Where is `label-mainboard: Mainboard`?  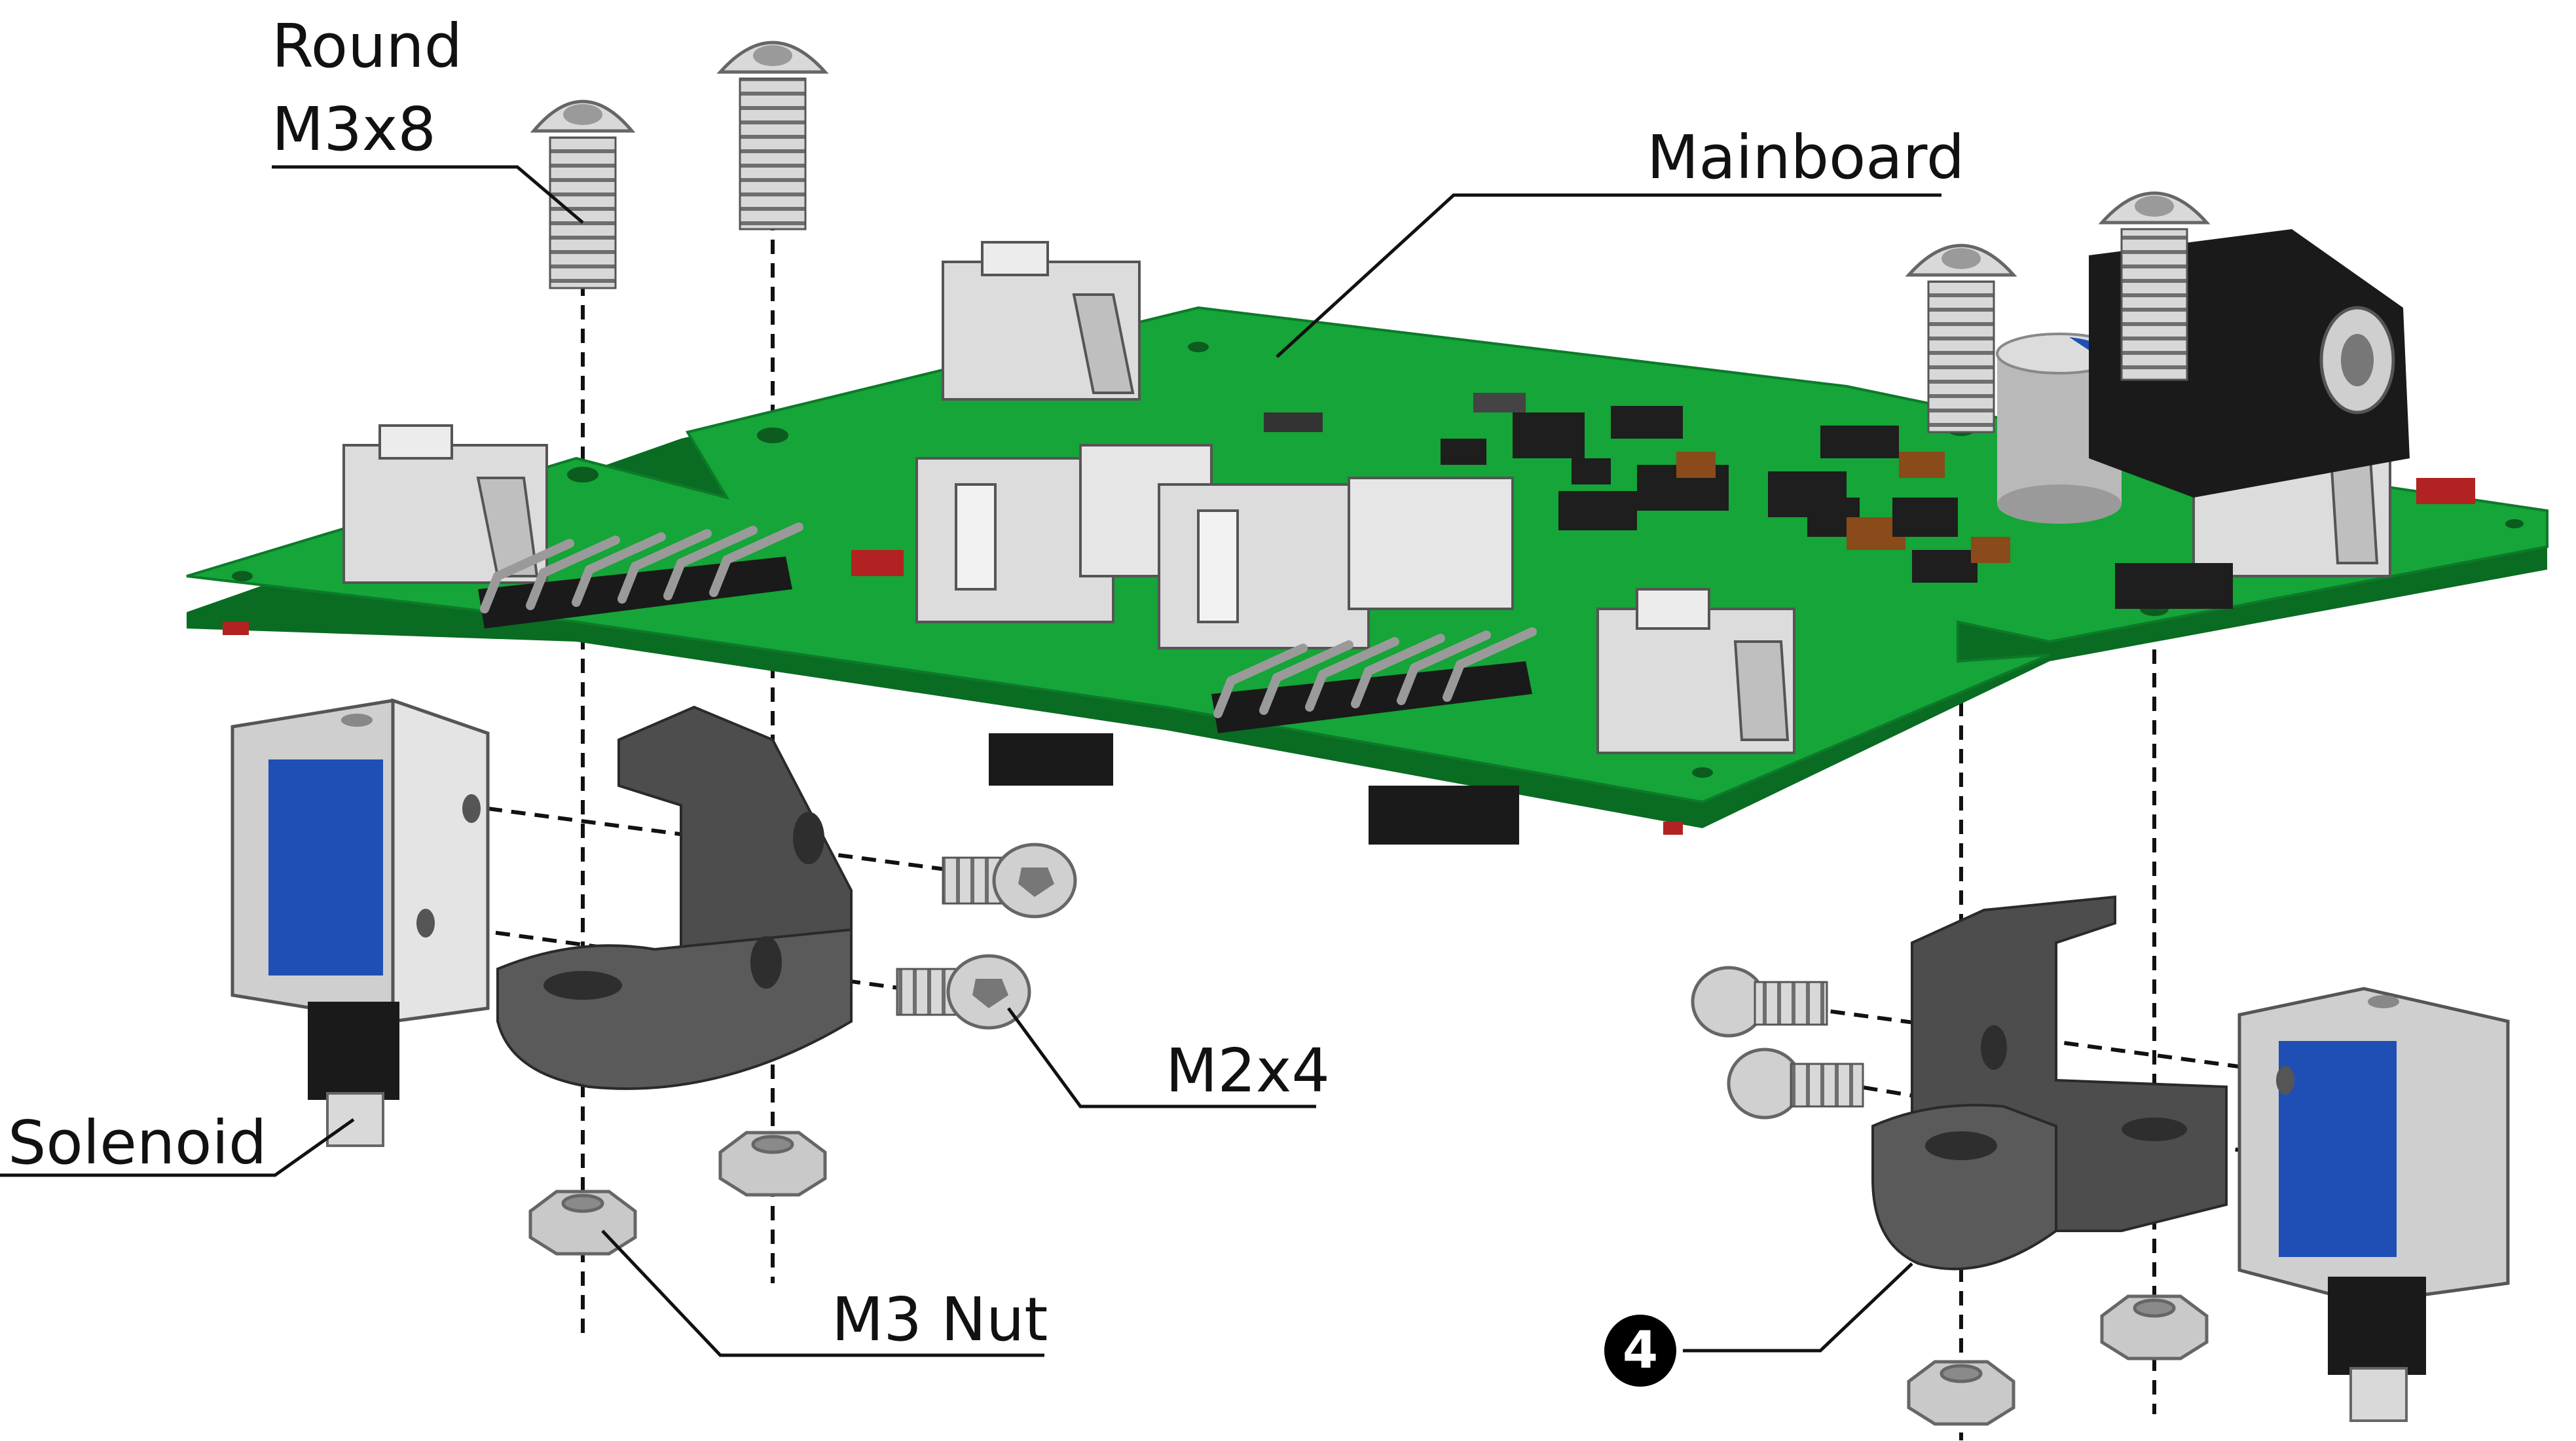
label-mainboard: Mainboard is located at coordinates (1806, 157).